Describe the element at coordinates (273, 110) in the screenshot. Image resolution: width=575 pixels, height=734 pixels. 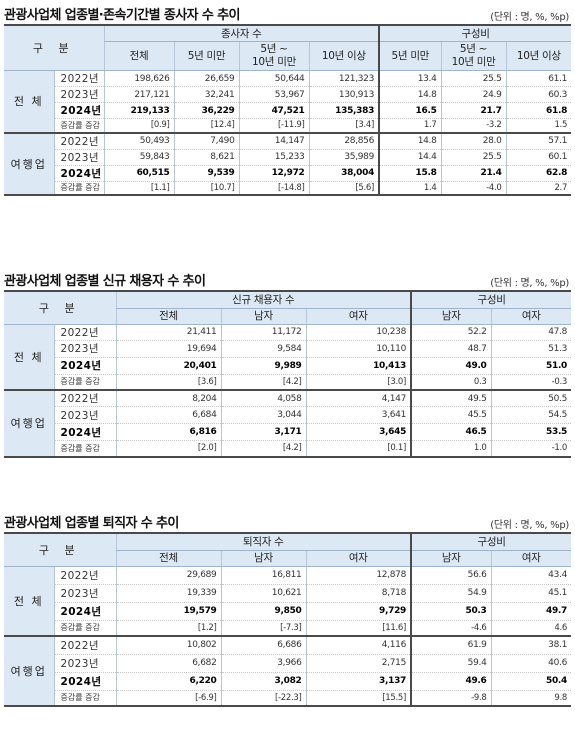
I see `table-cell: 47,521` at that location.